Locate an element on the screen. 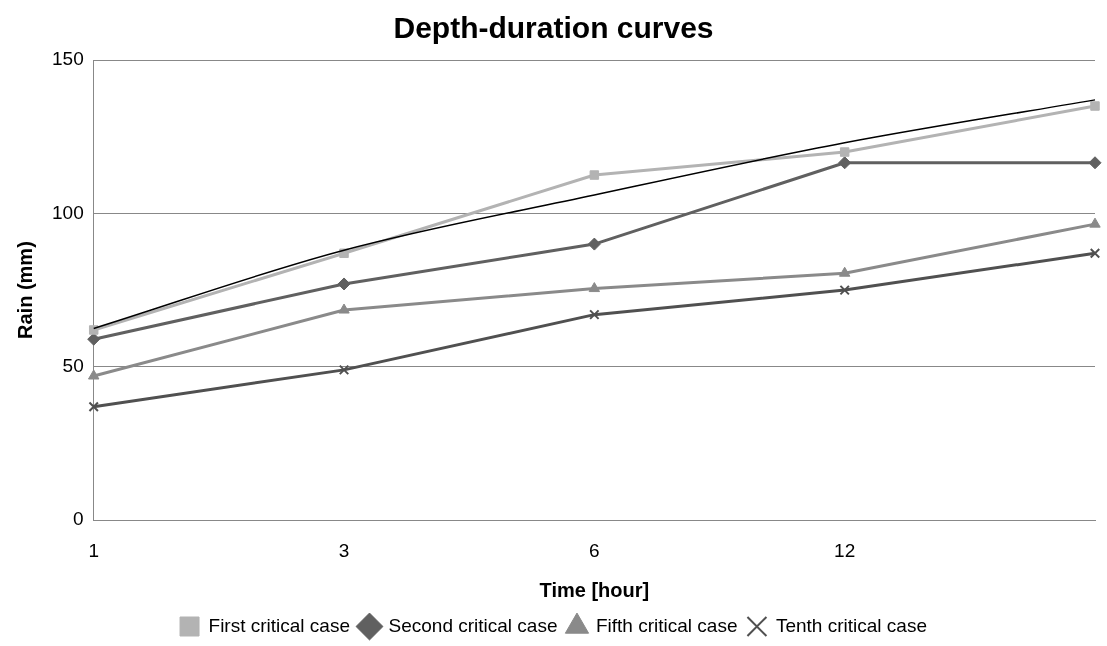 Image resolution: width=1107 pixels, height=646 pixels. y-tick-label: 50 is located at coordinates (73, 366).